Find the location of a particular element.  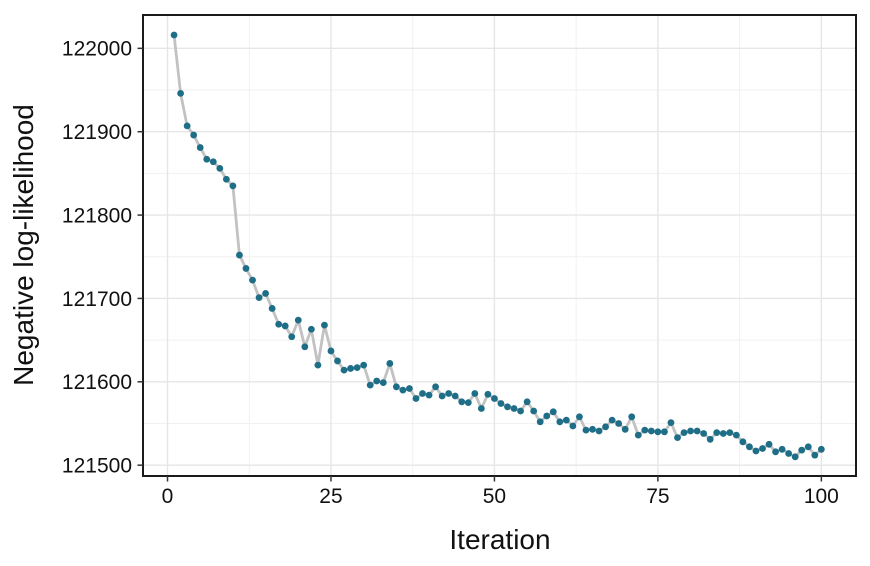

y-tick-label: 121800 is located at coordinates (97, 215).